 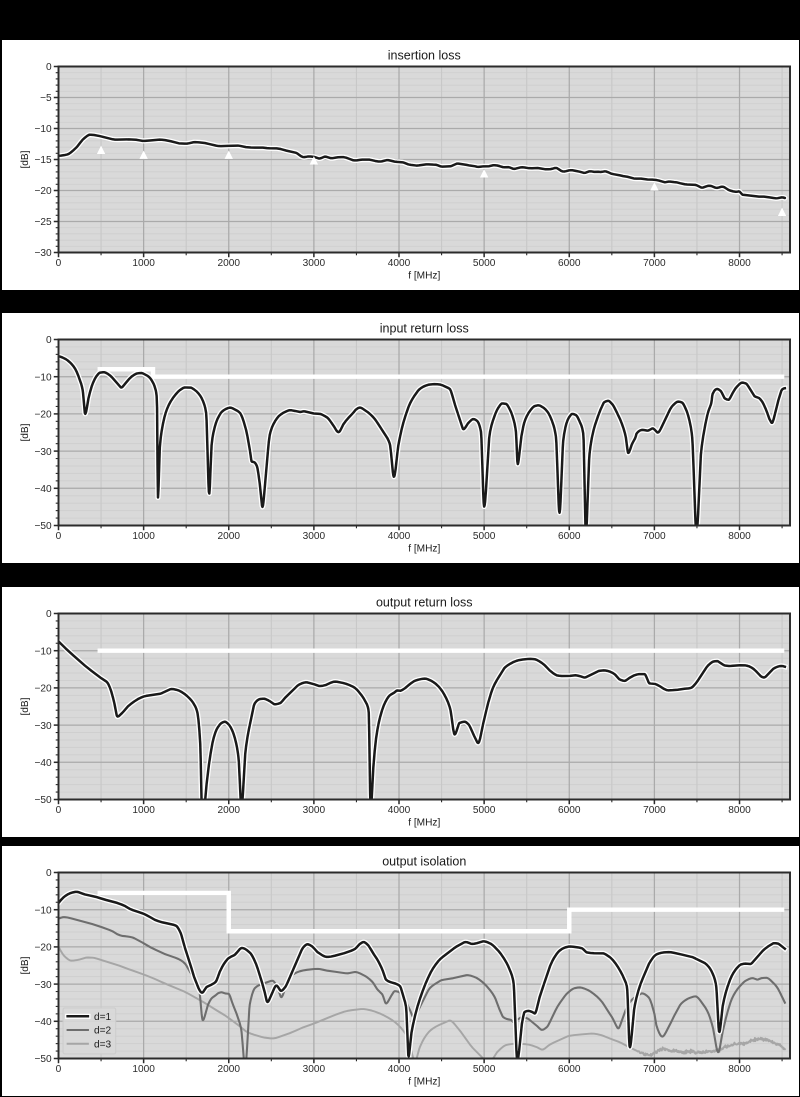 I want to click on svg-text: d=3, so click(x=103, y=1044).